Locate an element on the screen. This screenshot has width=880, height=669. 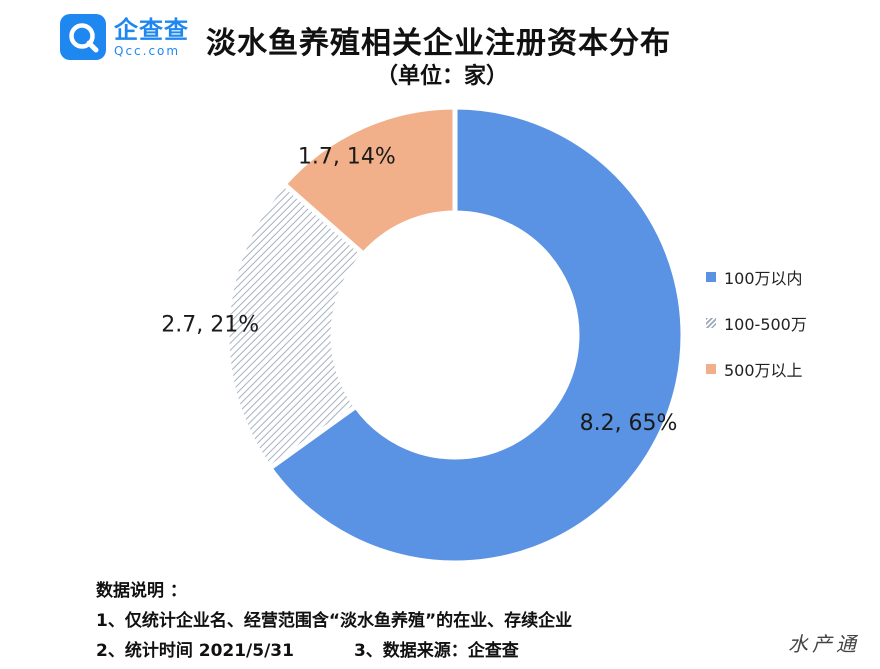
notes-line-2: 2、统计时间 2021/5/31 3、数据来源：企查查 is located at coordinates (334, 651).